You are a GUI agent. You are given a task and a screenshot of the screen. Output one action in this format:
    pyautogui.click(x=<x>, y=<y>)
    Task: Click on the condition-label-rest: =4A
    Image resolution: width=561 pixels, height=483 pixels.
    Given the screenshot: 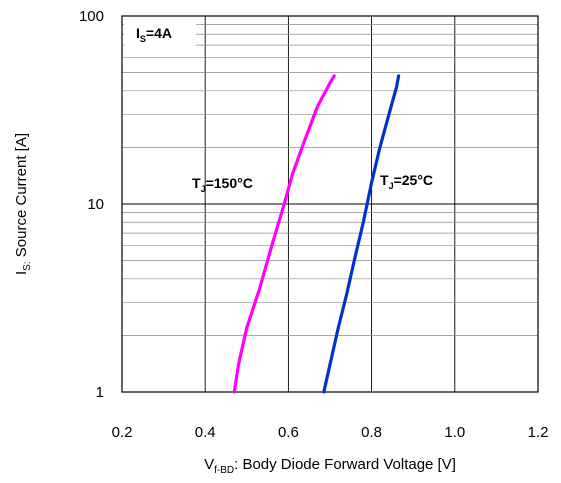 What is the action you would take?
    pyautogui.click(x=159, y=33)
    